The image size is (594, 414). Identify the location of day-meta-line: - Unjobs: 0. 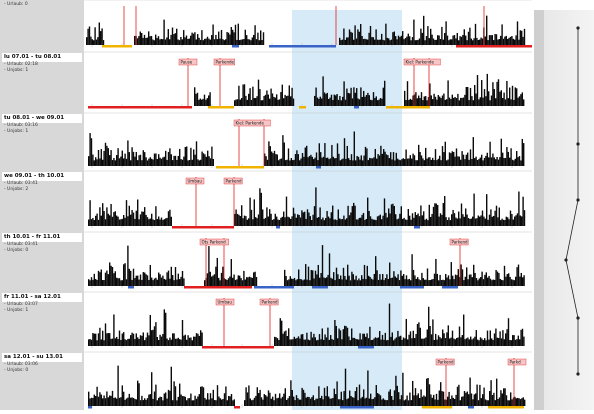
(16, 250).